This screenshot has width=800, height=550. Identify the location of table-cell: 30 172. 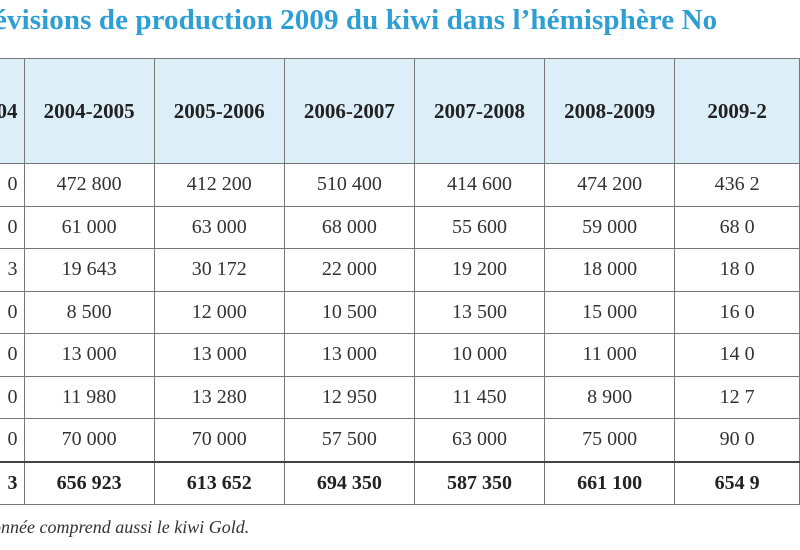
(219, 270).